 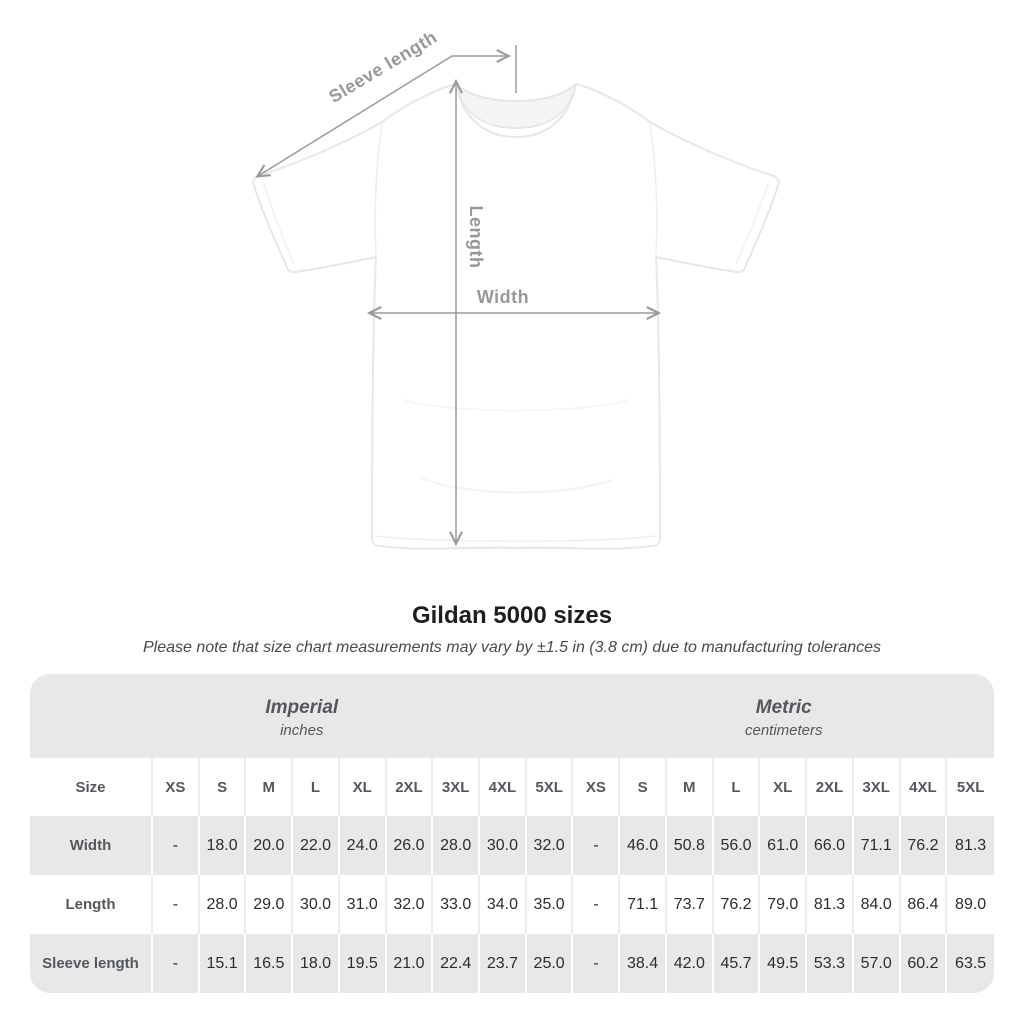 What do you see at coordinates (550, 904) in the screenshot?
I see `measurement-cell: 35.0` at bounding box center [550, 904].